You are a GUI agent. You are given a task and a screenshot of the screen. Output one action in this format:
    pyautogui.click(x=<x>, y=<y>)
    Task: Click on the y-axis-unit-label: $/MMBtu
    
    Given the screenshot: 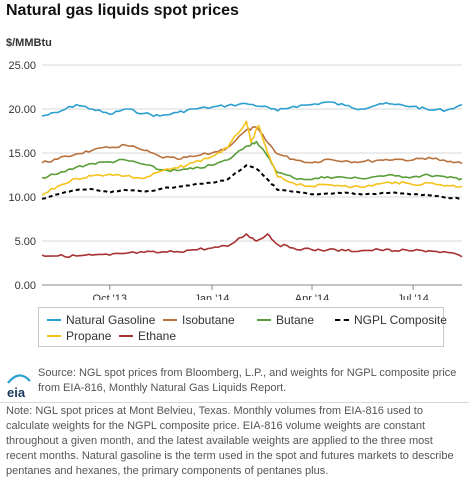 What is the action you would take?
    pyautogui.click(x=29, y=43)
    